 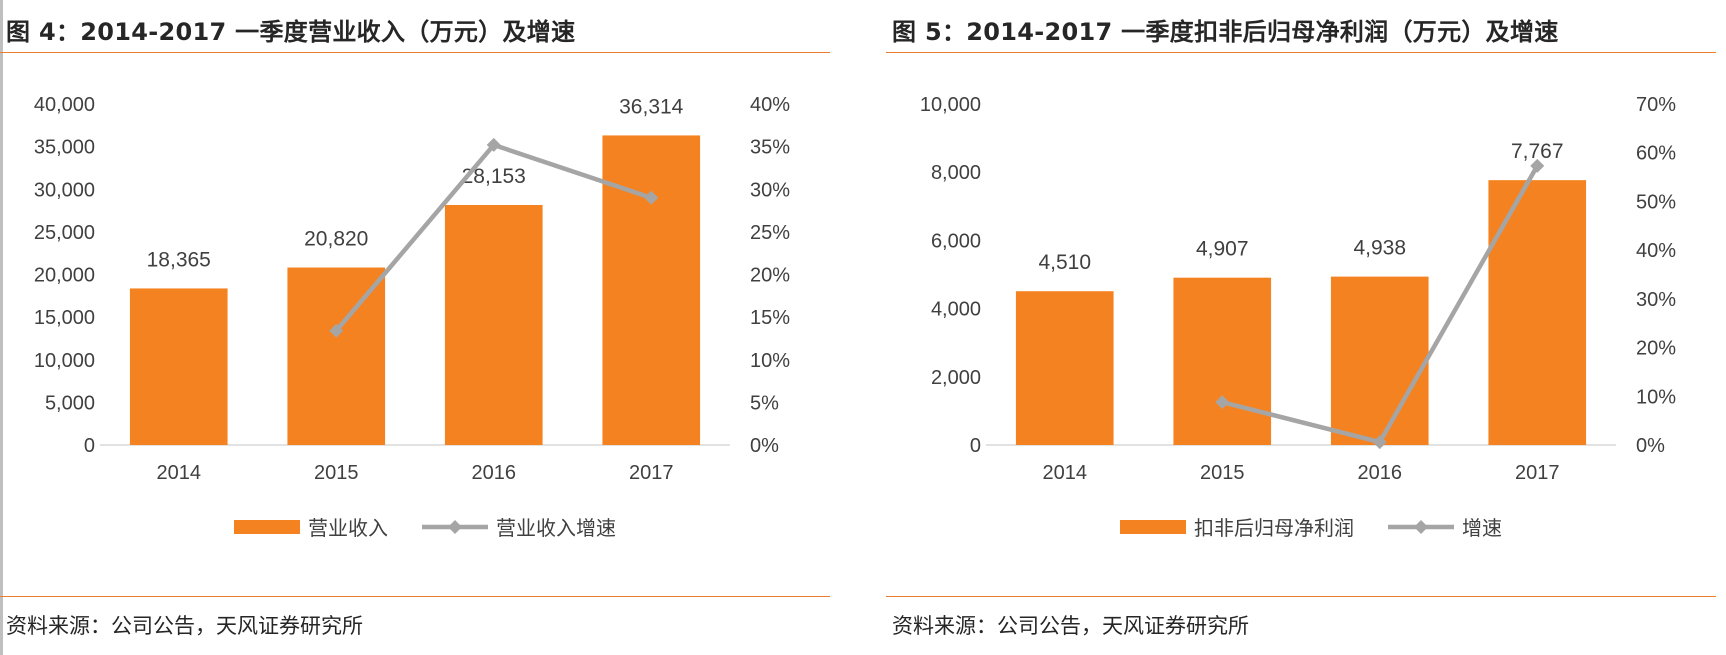 What do you see at coordinates (1301, 52) in the screenshot?
I see `figure-5-top-rule` at bounding box center [1301, 52].